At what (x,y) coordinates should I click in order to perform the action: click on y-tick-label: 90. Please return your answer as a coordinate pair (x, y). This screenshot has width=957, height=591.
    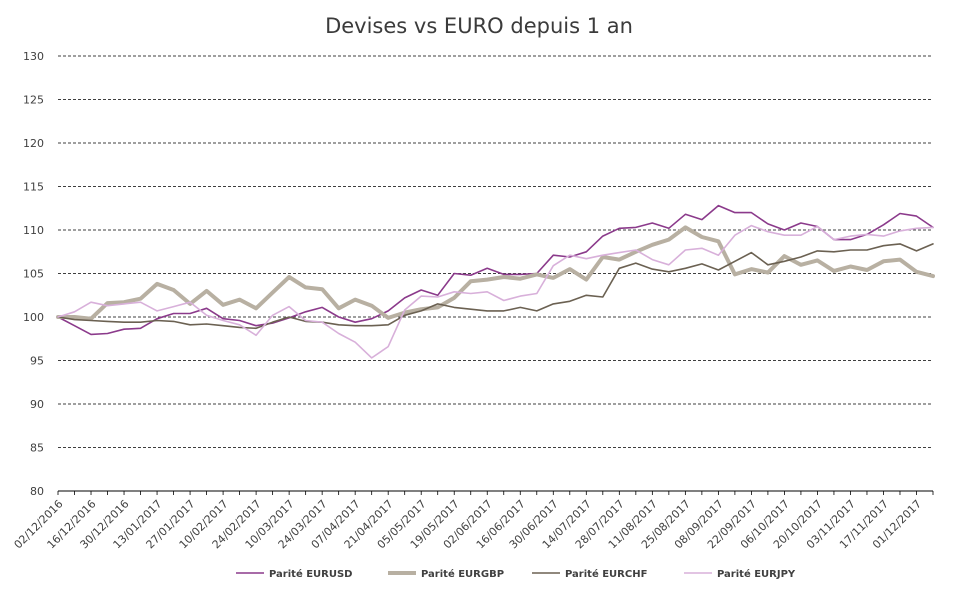
    Looking at the image, I should click on (37, 404).